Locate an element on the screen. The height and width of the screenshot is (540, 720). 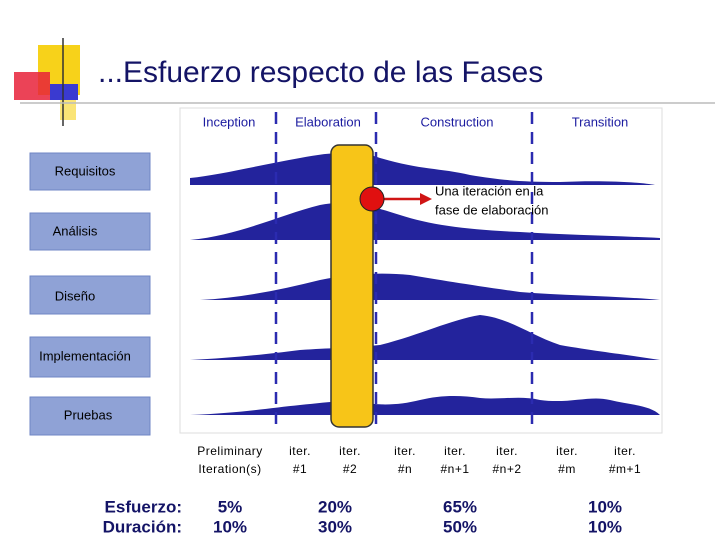
effort-label: Esfuerzo: is located at coordinates (143, 506).